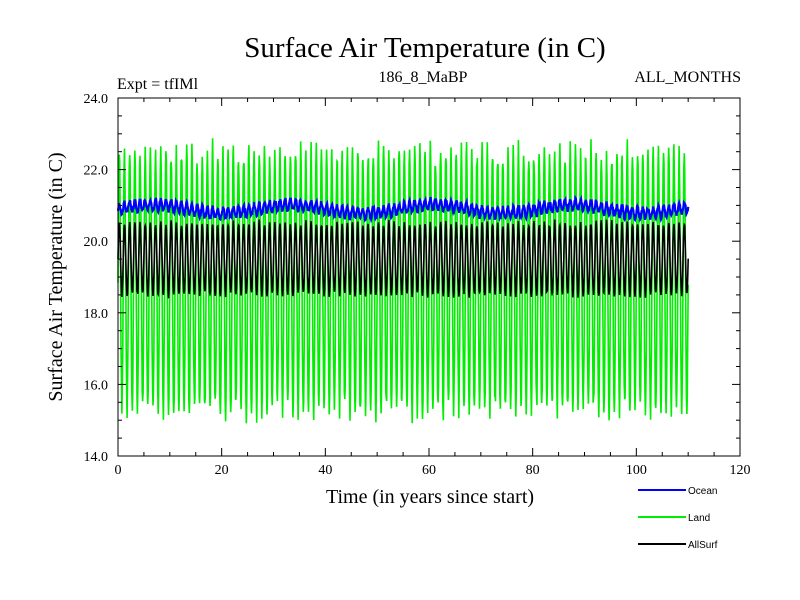 The image size is (800, 600). What do you see at coordinates (96, 242) in the screenshot?
I see `y-tick-label: 20.0` at bounding box center [96, 242].